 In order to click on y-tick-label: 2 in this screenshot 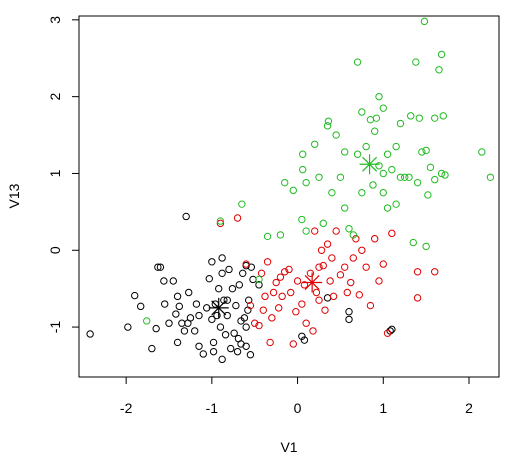, I will do `click(55, 97)`.